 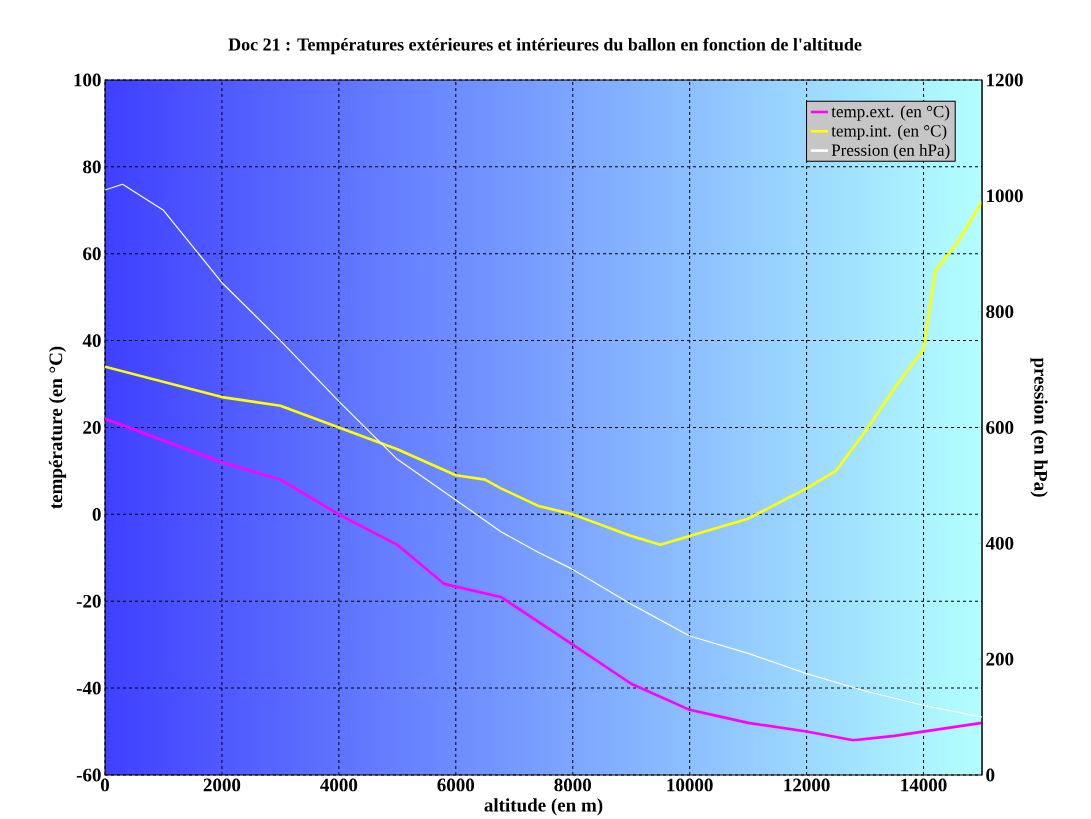 What do you see at coordinates (890, 113) in the screenshot?
I see `legend-label: temp.ext. (en °C)` at bounding box center [890, 113].